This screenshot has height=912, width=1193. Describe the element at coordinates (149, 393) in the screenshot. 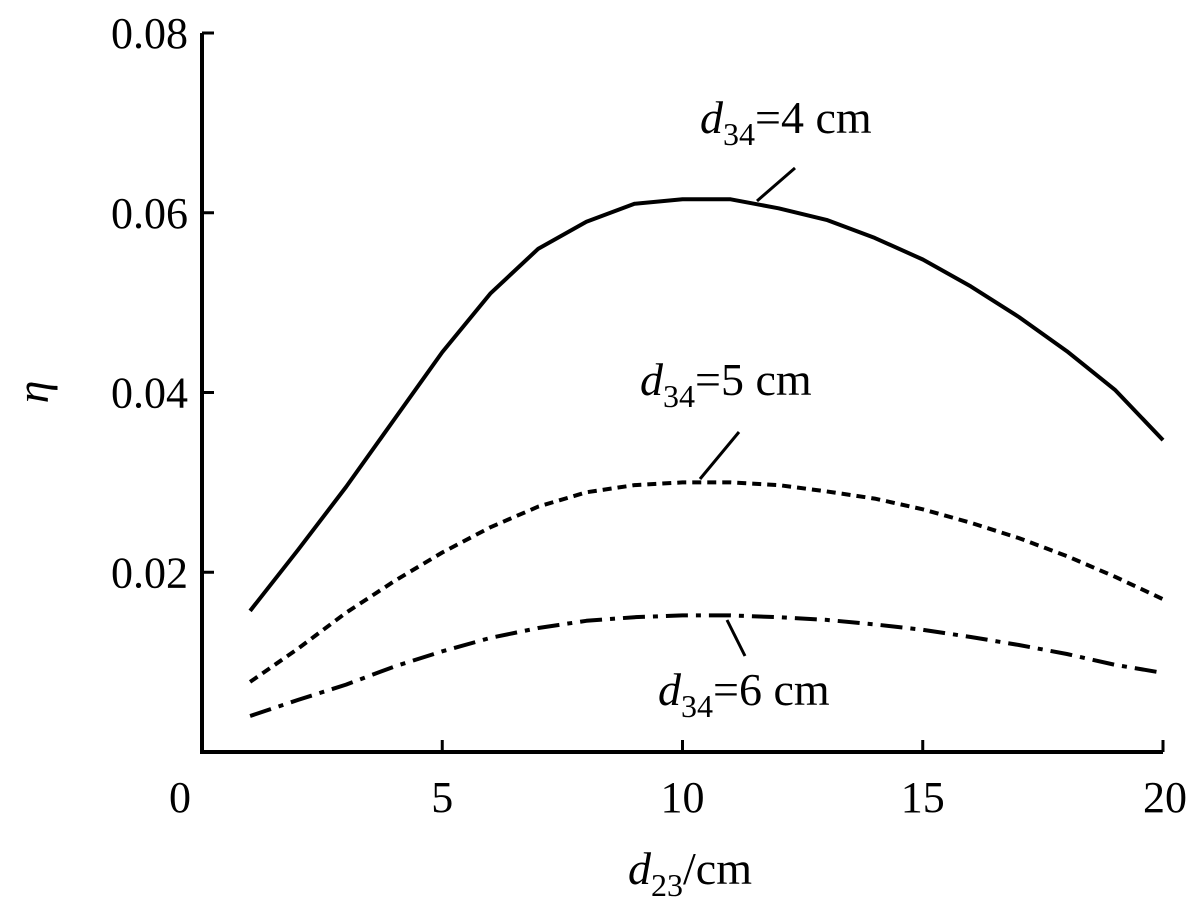

I see `y-tick-label: 0.04` at that location.